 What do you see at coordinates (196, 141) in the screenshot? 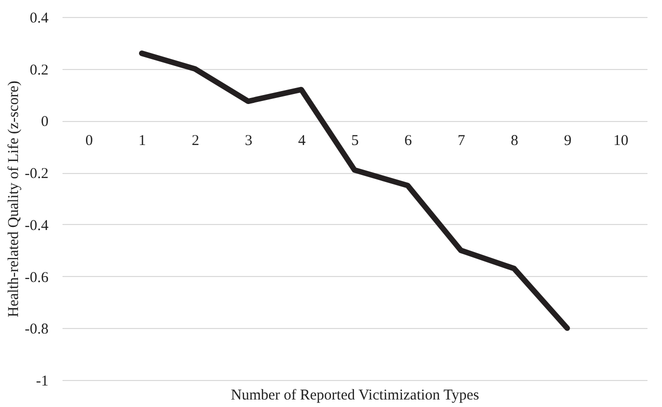
I see `x-tick-label: 2` at bounding box center [196, 141].